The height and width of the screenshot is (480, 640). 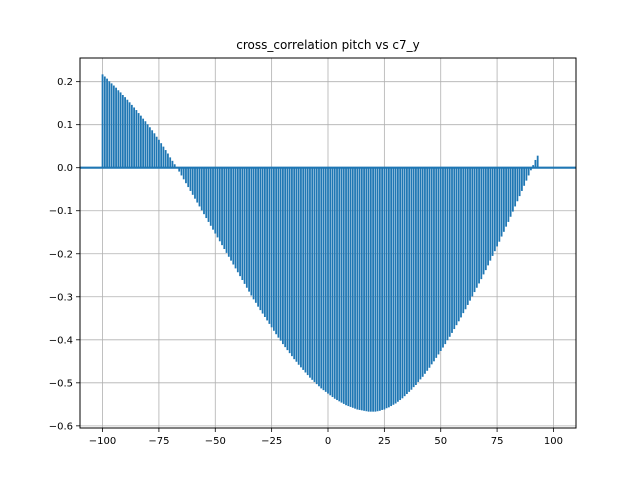 What do you see at coordinates (328, 45) in the screenshot?
I see `chart-title: cross_correlation pitch vs c7_y` at bounding box center [328, 45].